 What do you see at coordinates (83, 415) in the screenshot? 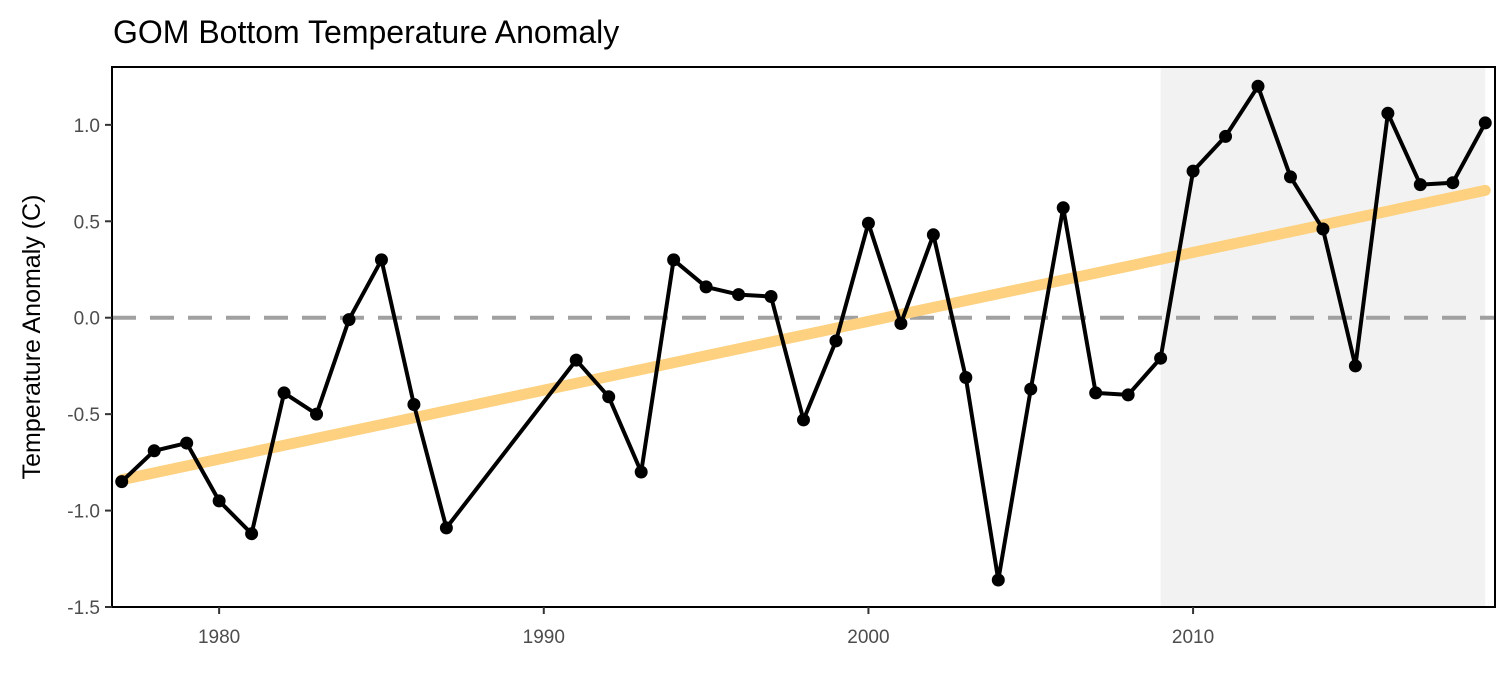
I see `y-tick-label: -0.5` at bounding box center [83, 415].